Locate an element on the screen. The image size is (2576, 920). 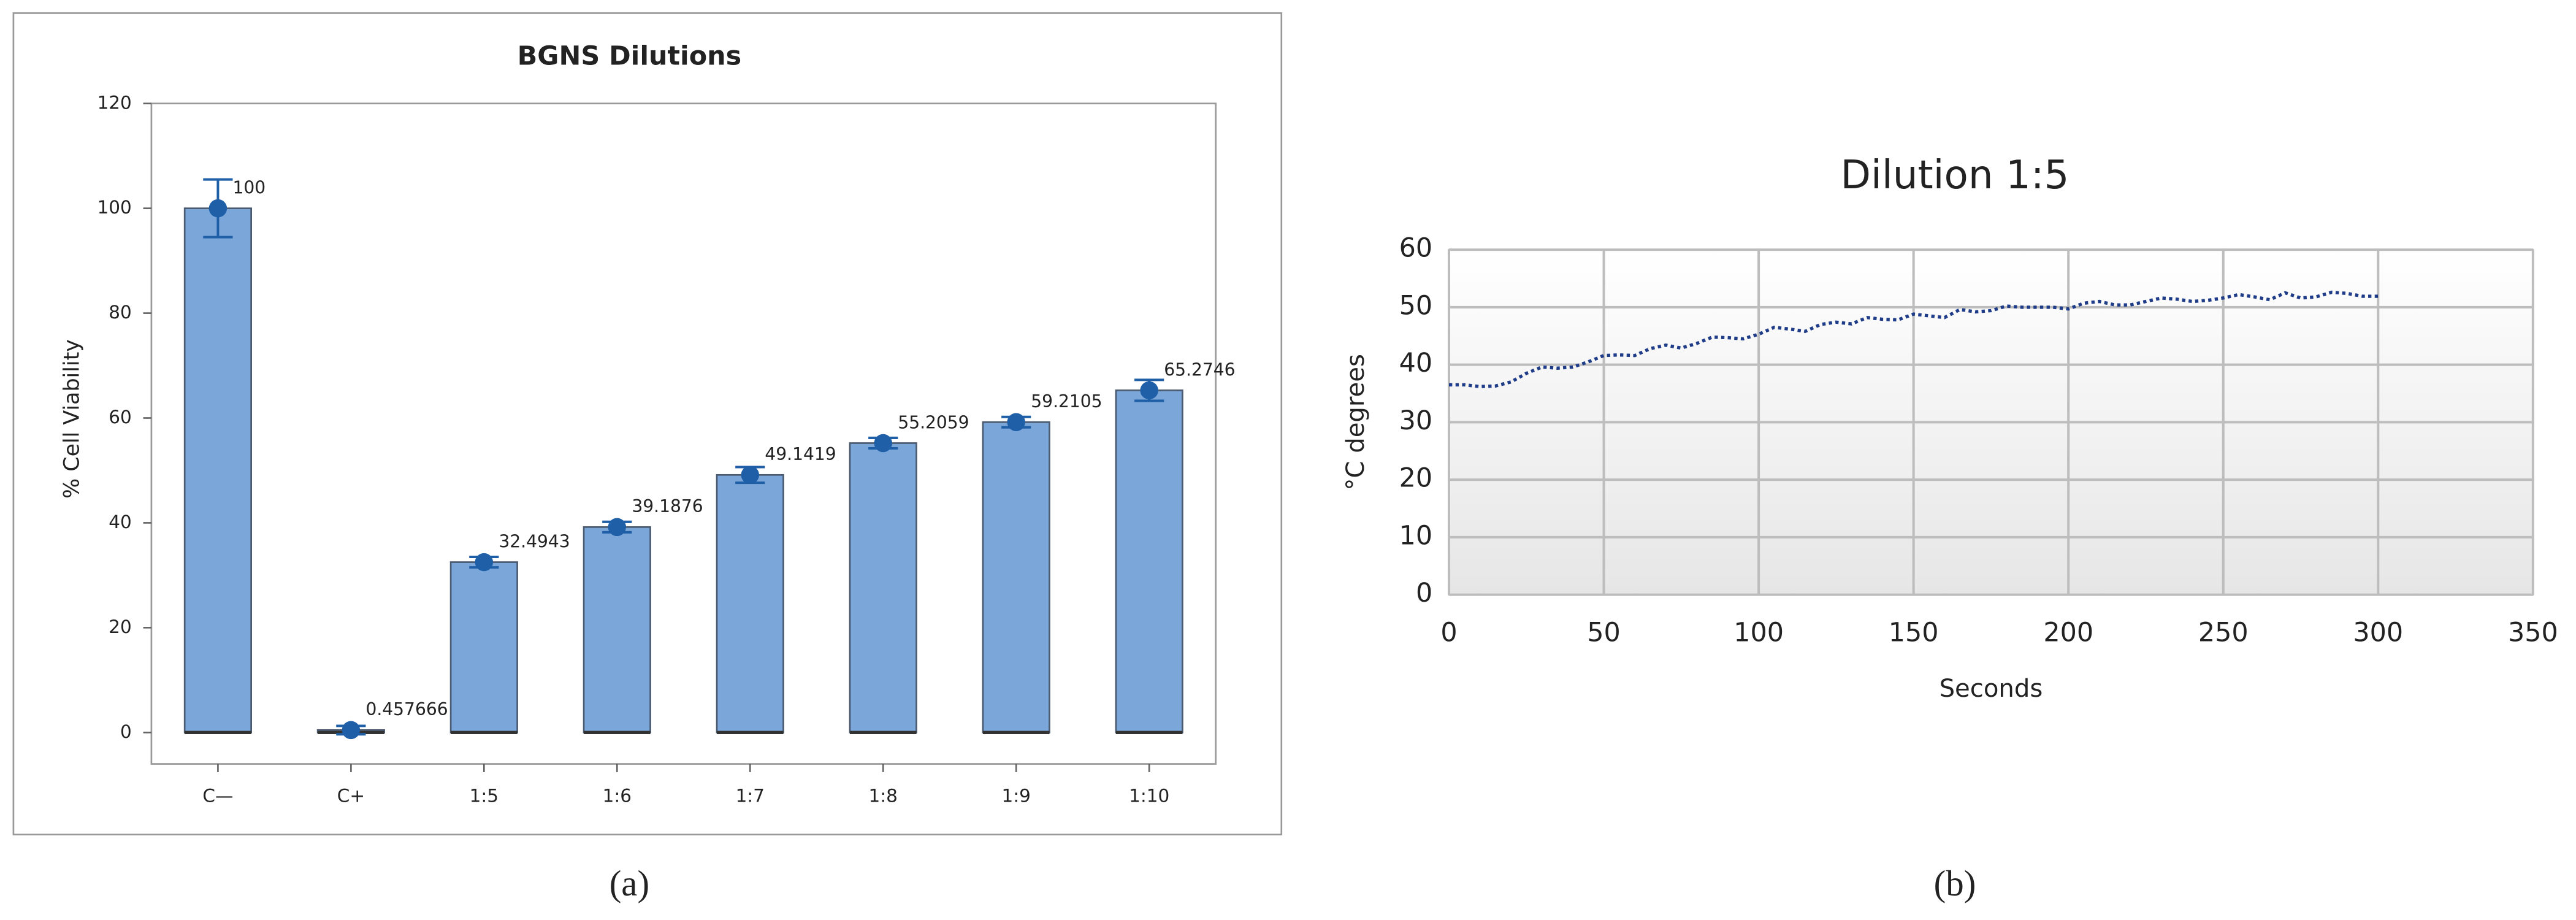
x-axis-label: Seconds is located at coordinates (1991, 689).